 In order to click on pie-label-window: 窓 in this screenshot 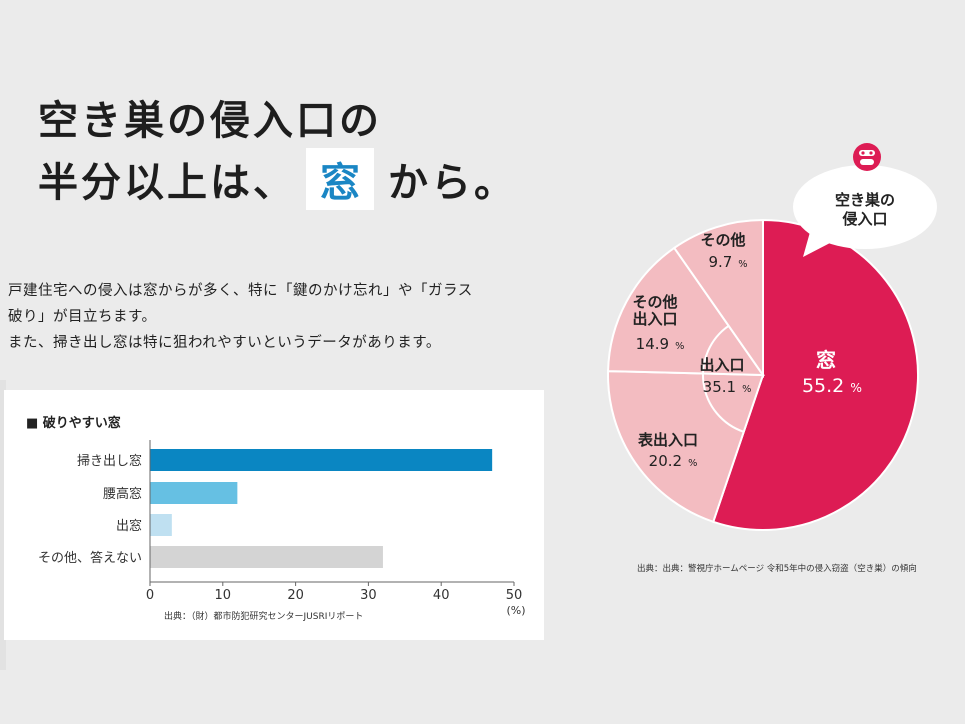, I will do `click(826, 360)`.